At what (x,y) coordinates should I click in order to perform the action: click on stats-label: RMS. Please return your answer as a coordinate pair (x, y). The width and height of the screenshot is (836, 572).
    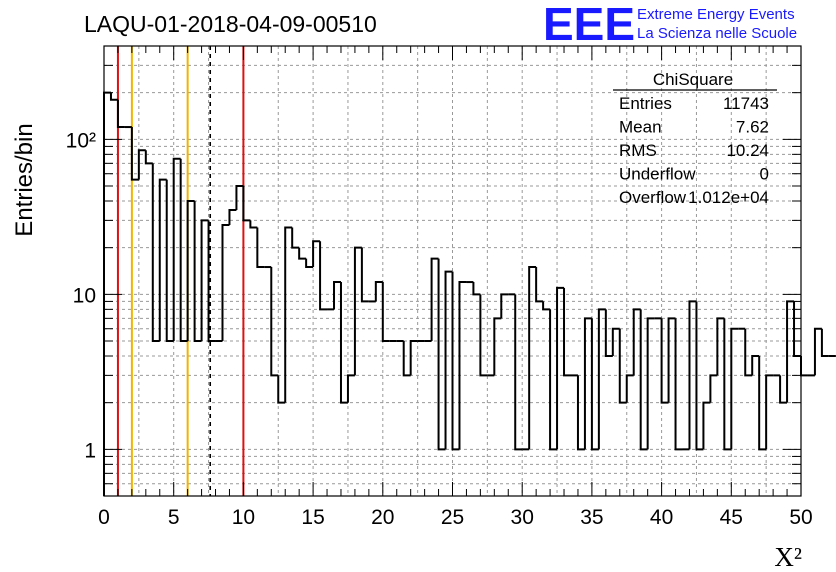
    Looking at the image, I should click on (638, 150).